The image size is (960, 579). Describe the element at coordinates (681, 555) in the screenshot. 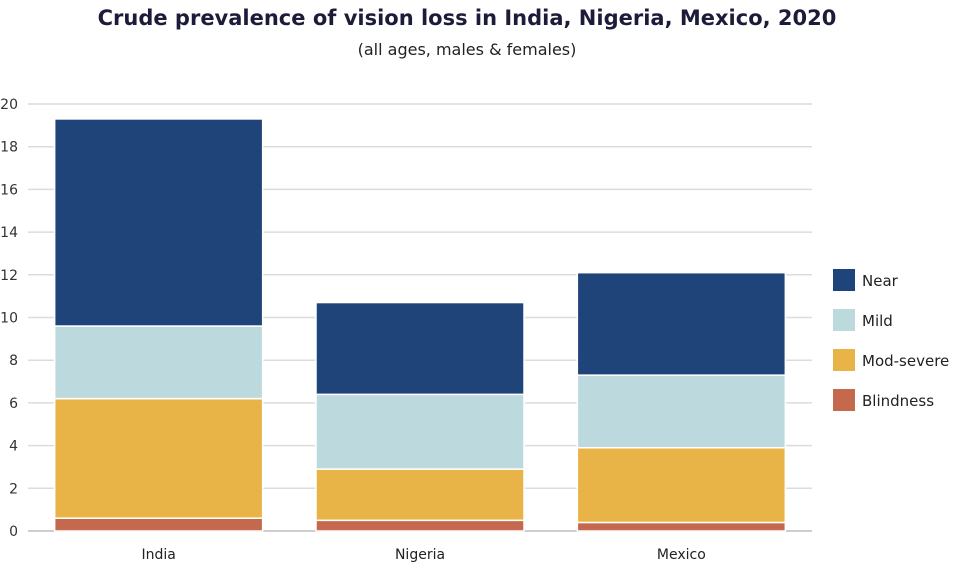

I see `x-tick-label: Mexico` at that location.